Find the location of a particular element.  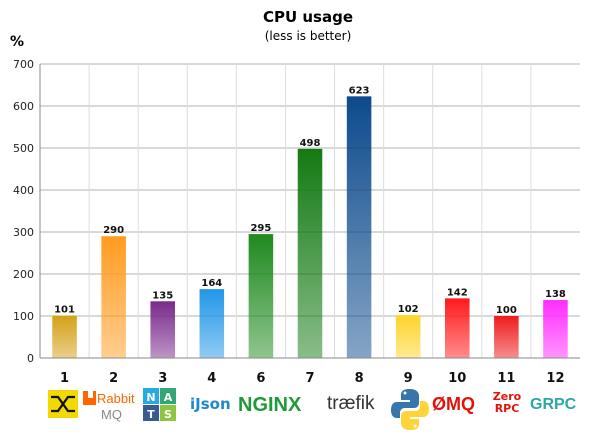

data-label-6: 295 is located at coordinates (260, 228).